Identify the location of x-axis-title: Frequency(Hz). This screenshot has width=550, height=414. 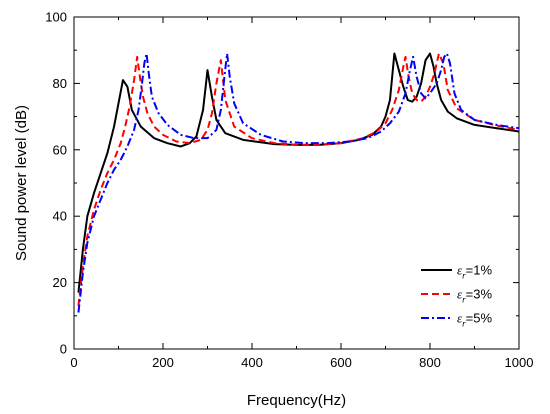
(296, 400).